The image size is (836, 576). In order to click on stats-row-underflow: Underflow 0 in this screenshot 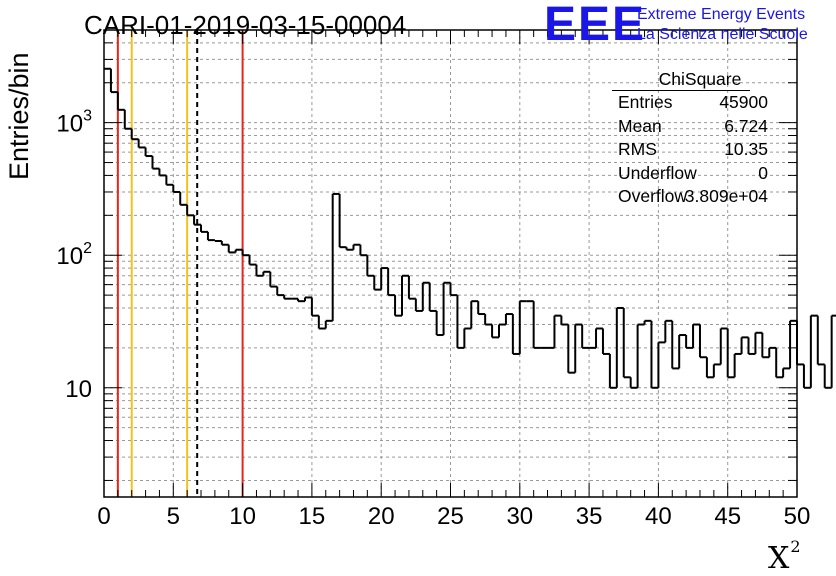, I will do `click(692, 174)`.